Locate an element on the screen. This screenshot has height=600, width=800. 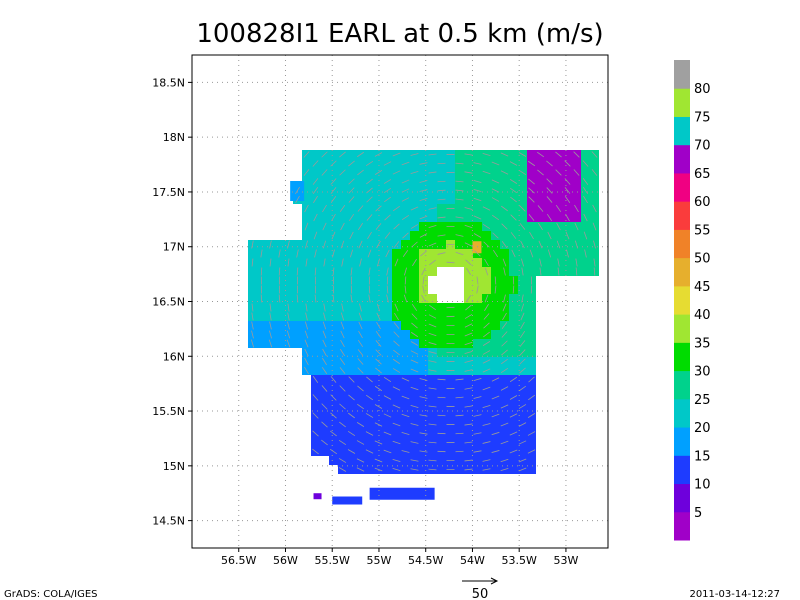
colorbar-label: 20 is located at coordinates (702, 428).